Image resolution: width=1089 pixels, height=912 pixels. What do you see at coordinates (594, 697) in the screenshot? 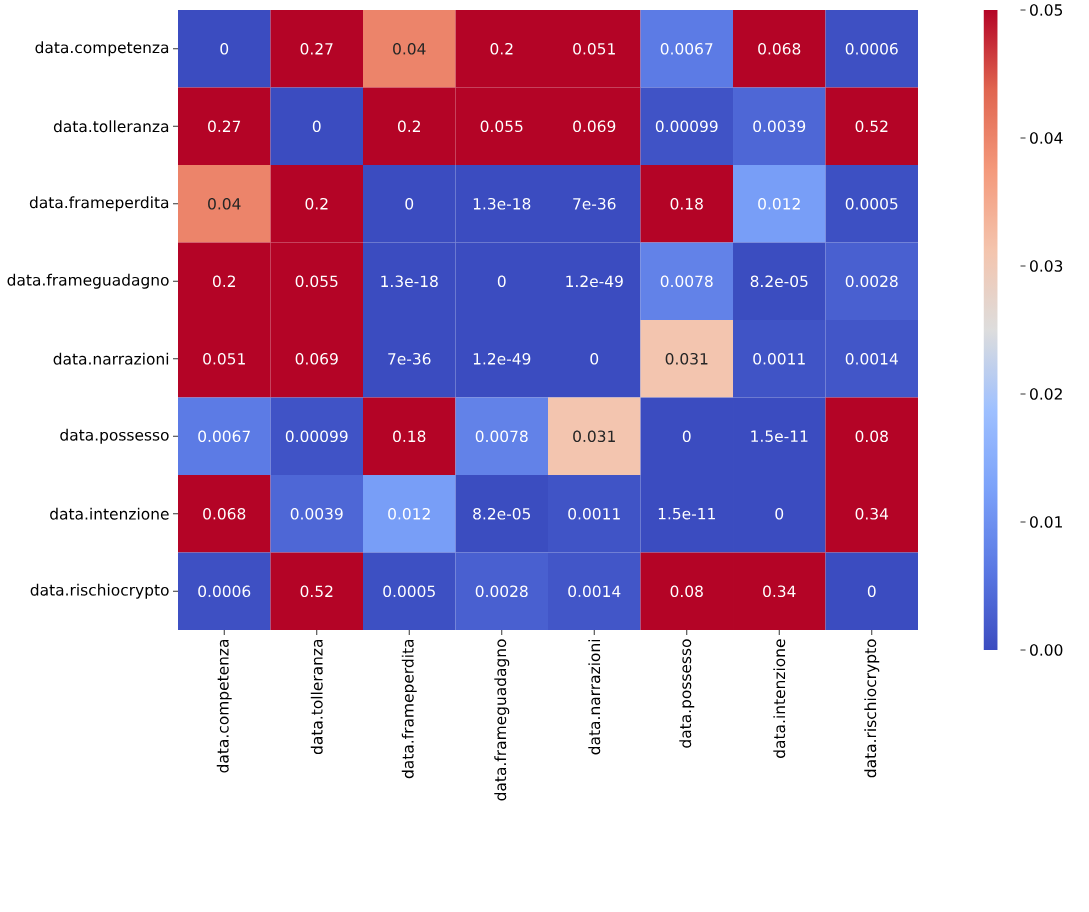
I see `x-tick-label: data.narrazioni` at bounding box center [594, 697].